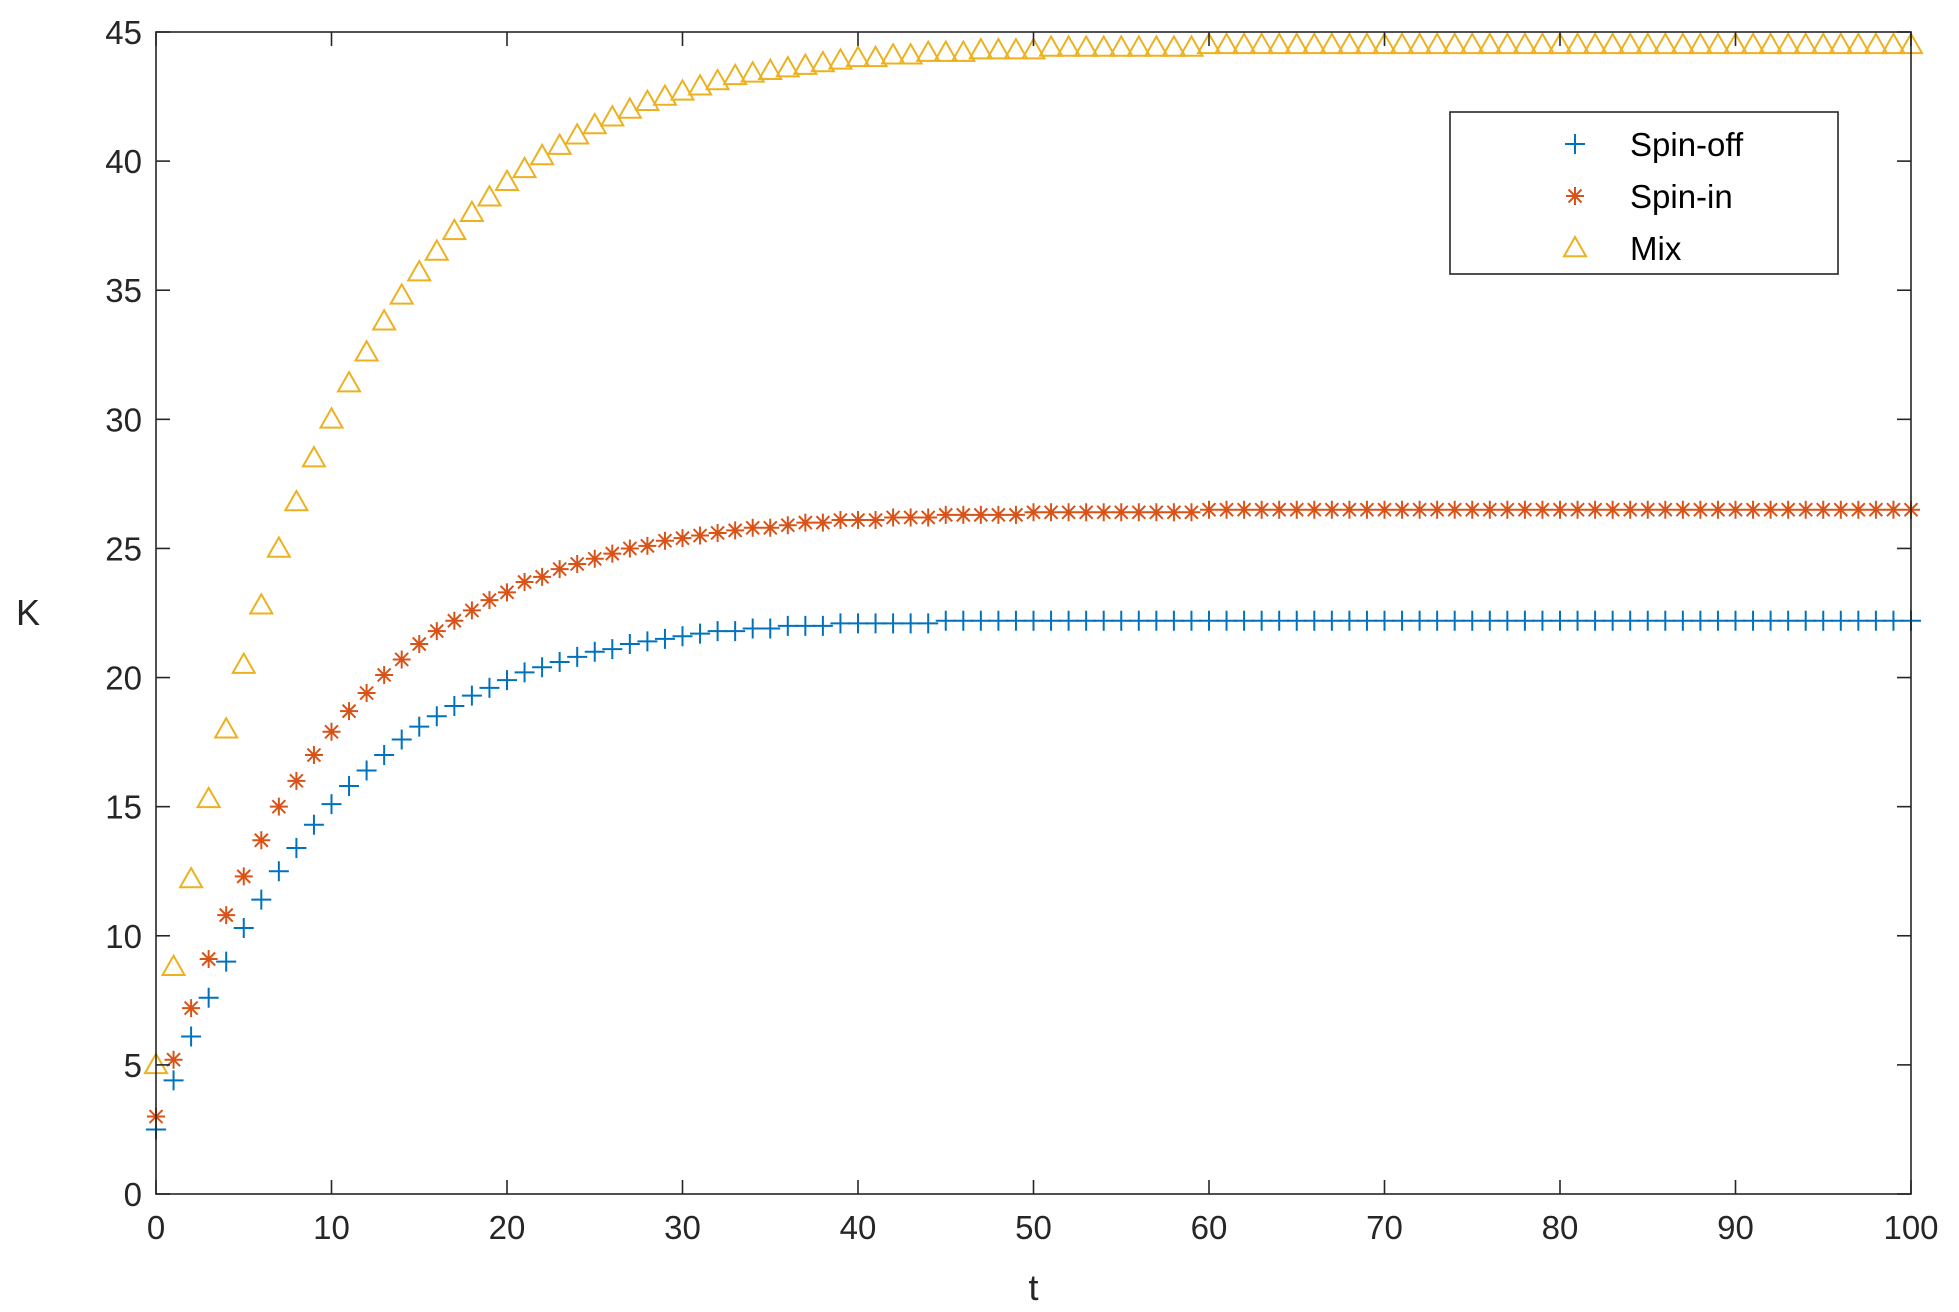 This screenshot has width=1959, height=1312. What do you see at coordinates (133, 1194) in the screenshot?
I see `y-tick-label: 0` at bounding box center [133, 1194].